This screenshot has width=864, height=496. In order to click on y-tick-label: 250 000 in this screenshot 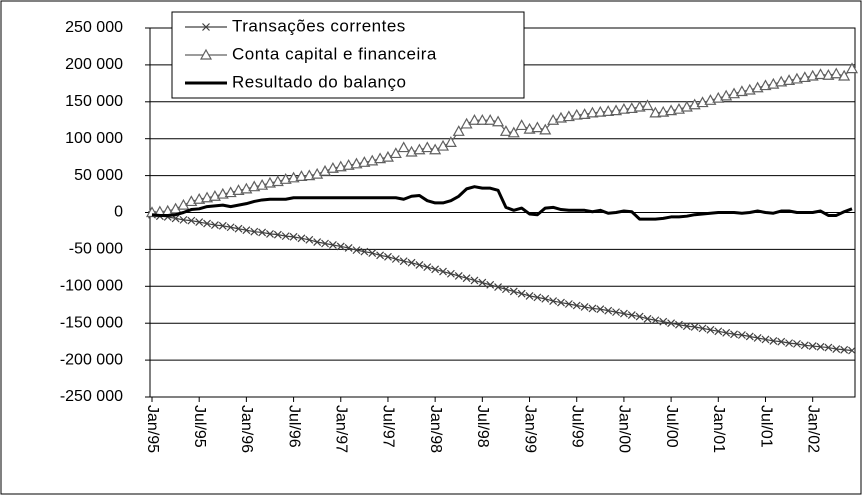, I will do `click(94, 27)`.